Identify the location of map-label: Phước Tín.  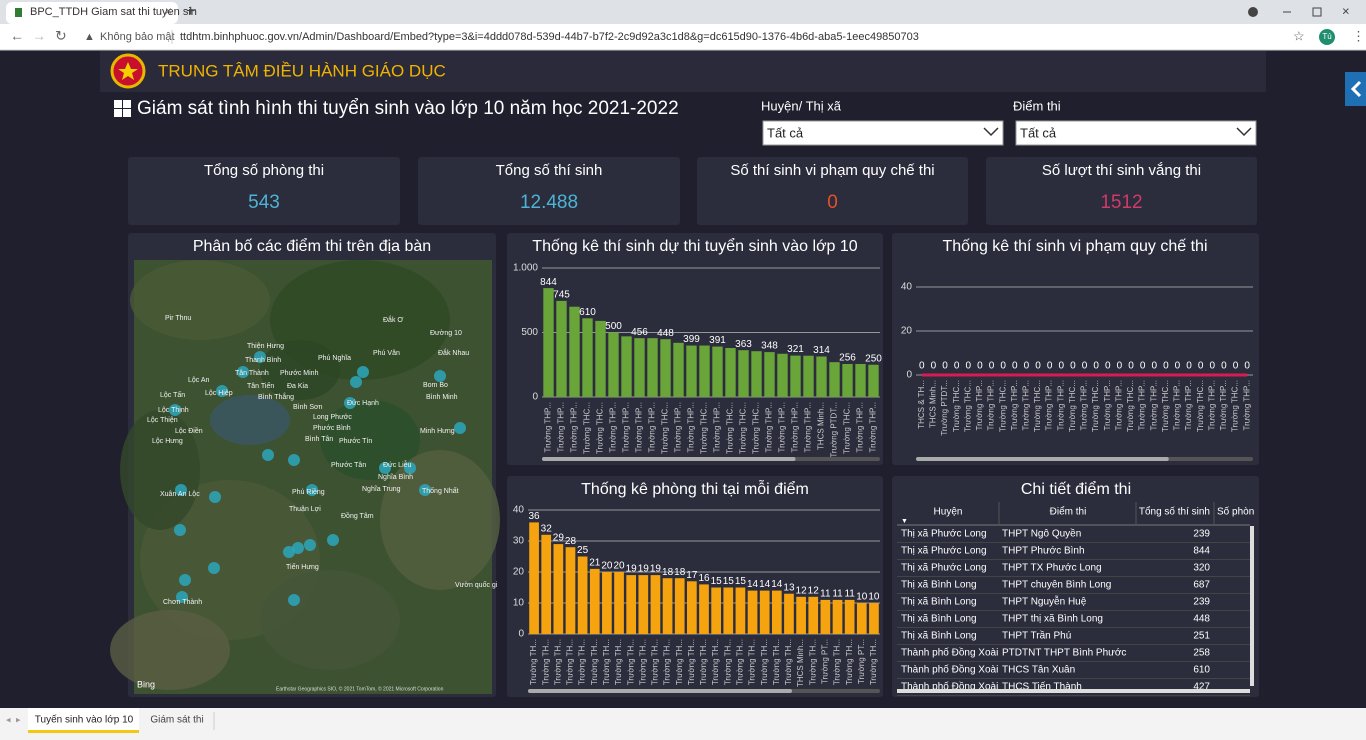
(355, 441).